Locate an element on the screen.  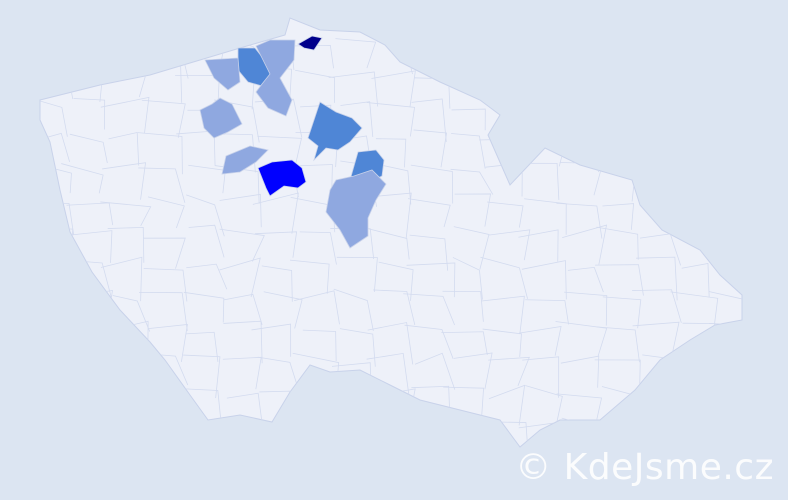
watermark: © KdeJsme.cz is located at coordinates (644, 467).